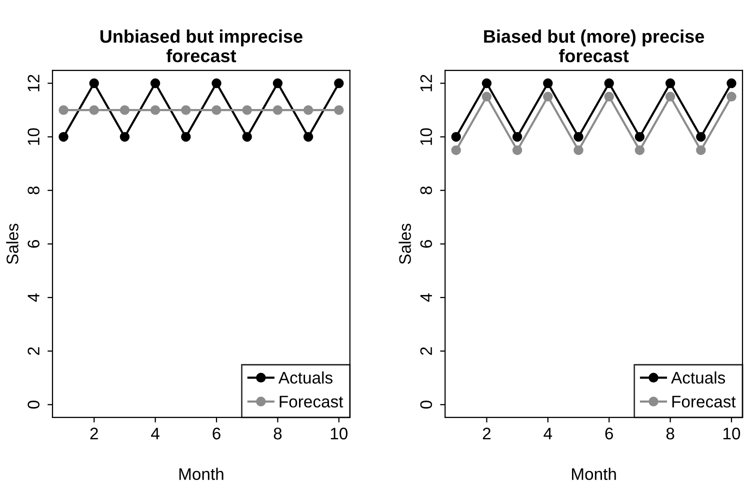 This screenshot has width=750, height=503. I want to click on chart-title: Unbiased but imprecise forecast, so click(201, 46).